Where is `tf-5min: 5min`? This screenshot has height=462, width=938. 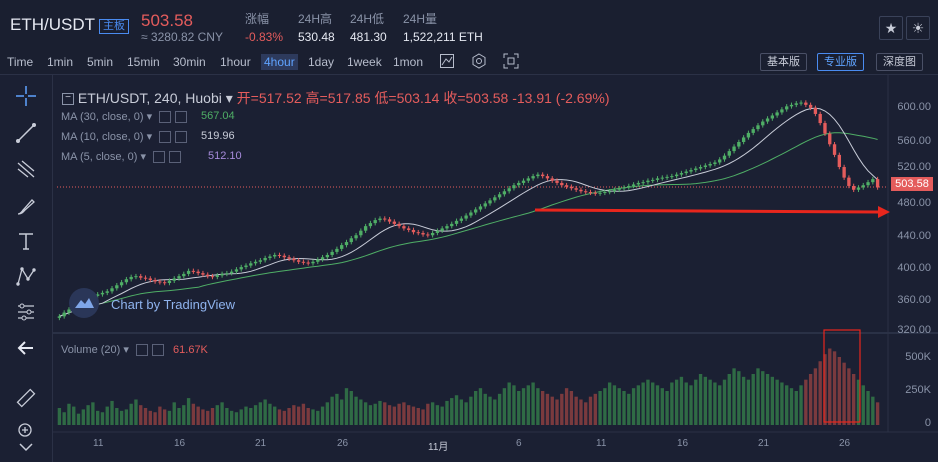
tf-5min: 5min is located at coordinates (100, 62).